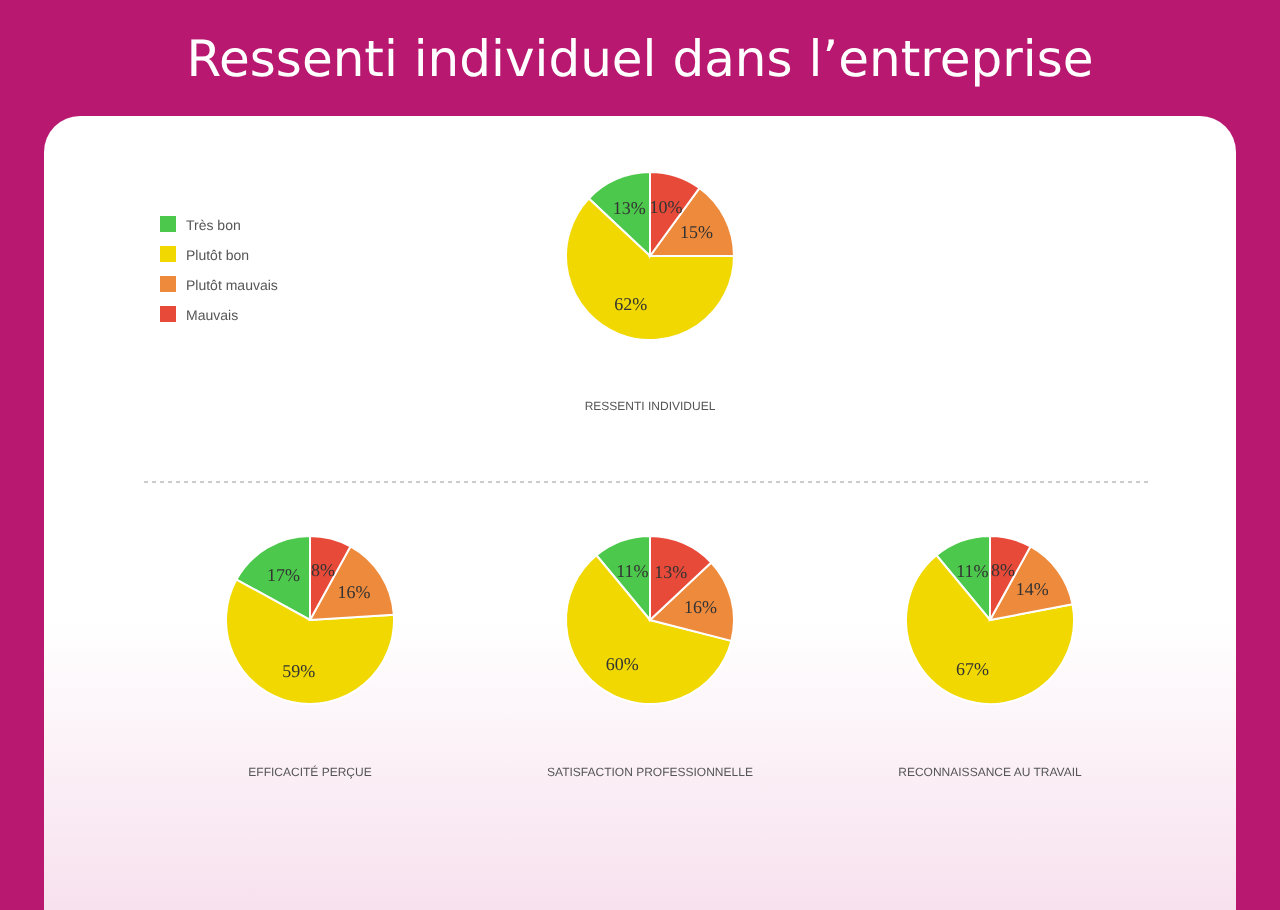  Describe the element at coordinates (666, 206) in the screenshot. I see `data-label: 10%` at that location.